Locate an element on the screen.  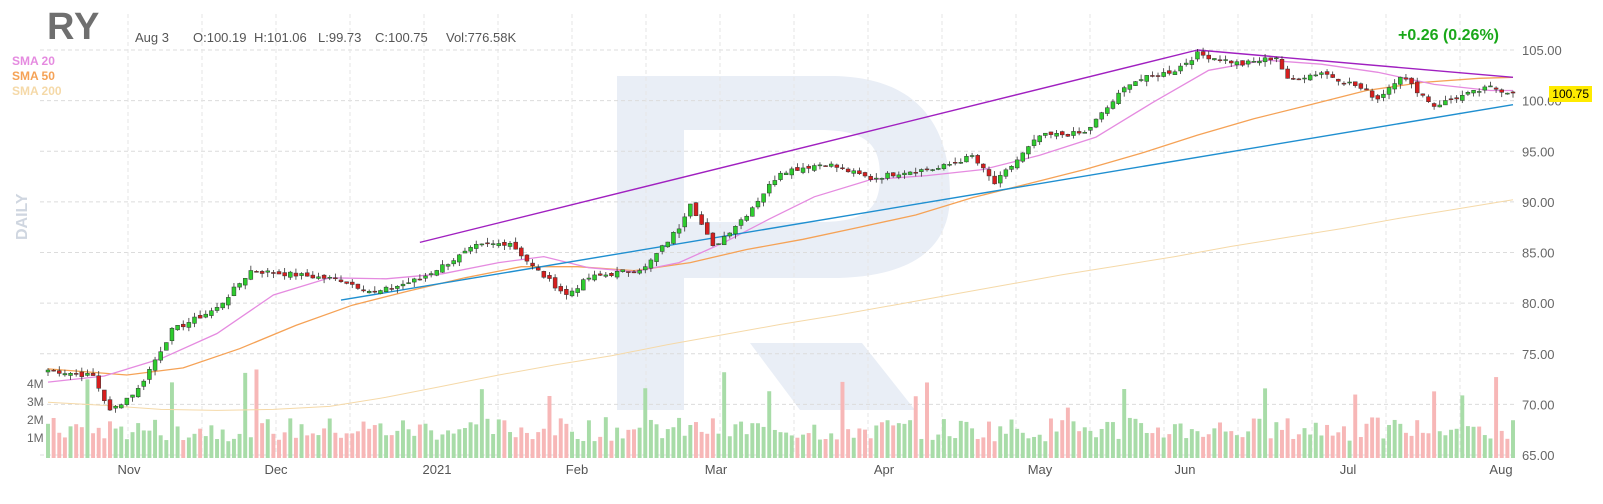
x-tick-label: Jul is located at coordinates (1348, 469).